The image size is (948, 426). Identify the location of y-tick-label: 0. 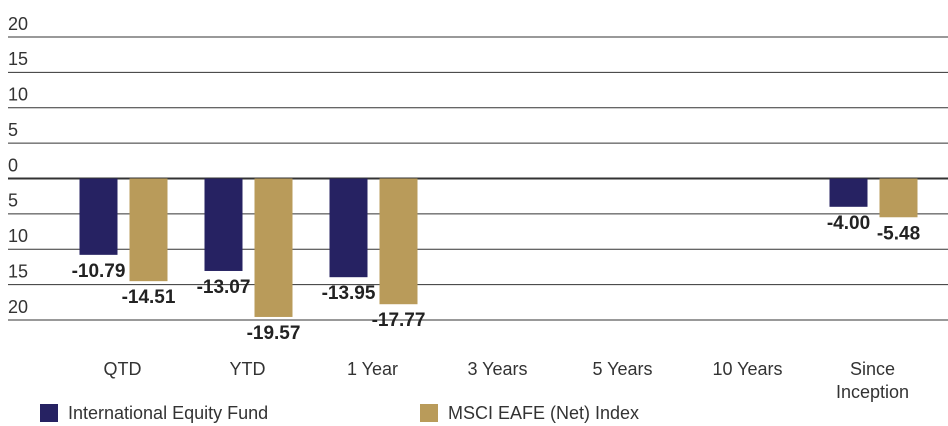
(13, 165).